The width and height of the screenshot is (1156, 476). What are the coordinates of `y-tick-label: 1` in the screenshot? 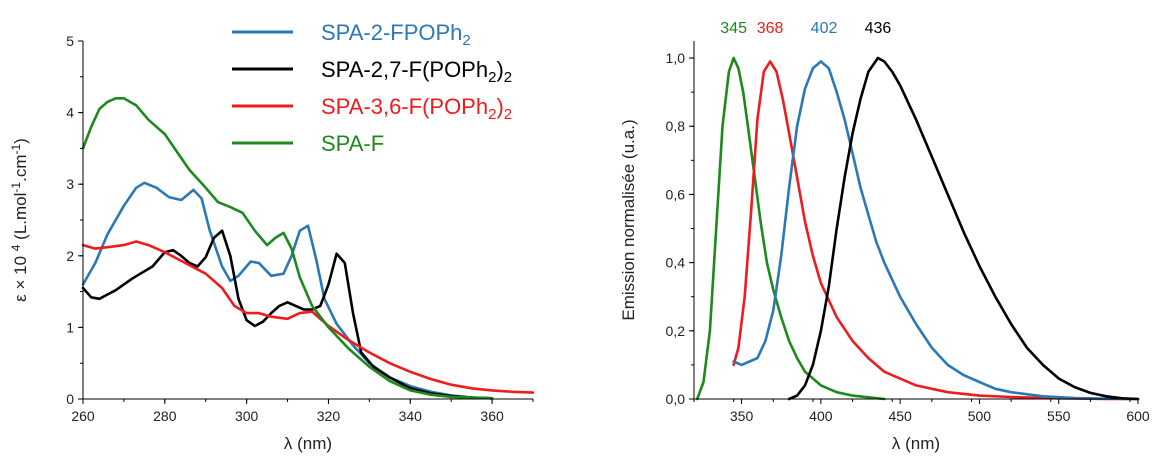 It's located at (70, 327).